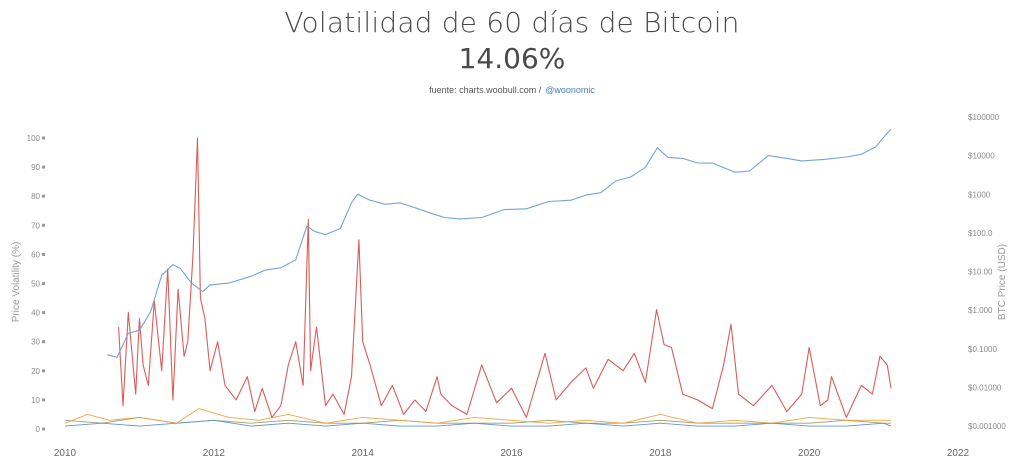  What do you see at coordinates (477, 416) in the screenshot?
I see `series-line-orange` at bounding box center [477, 416].